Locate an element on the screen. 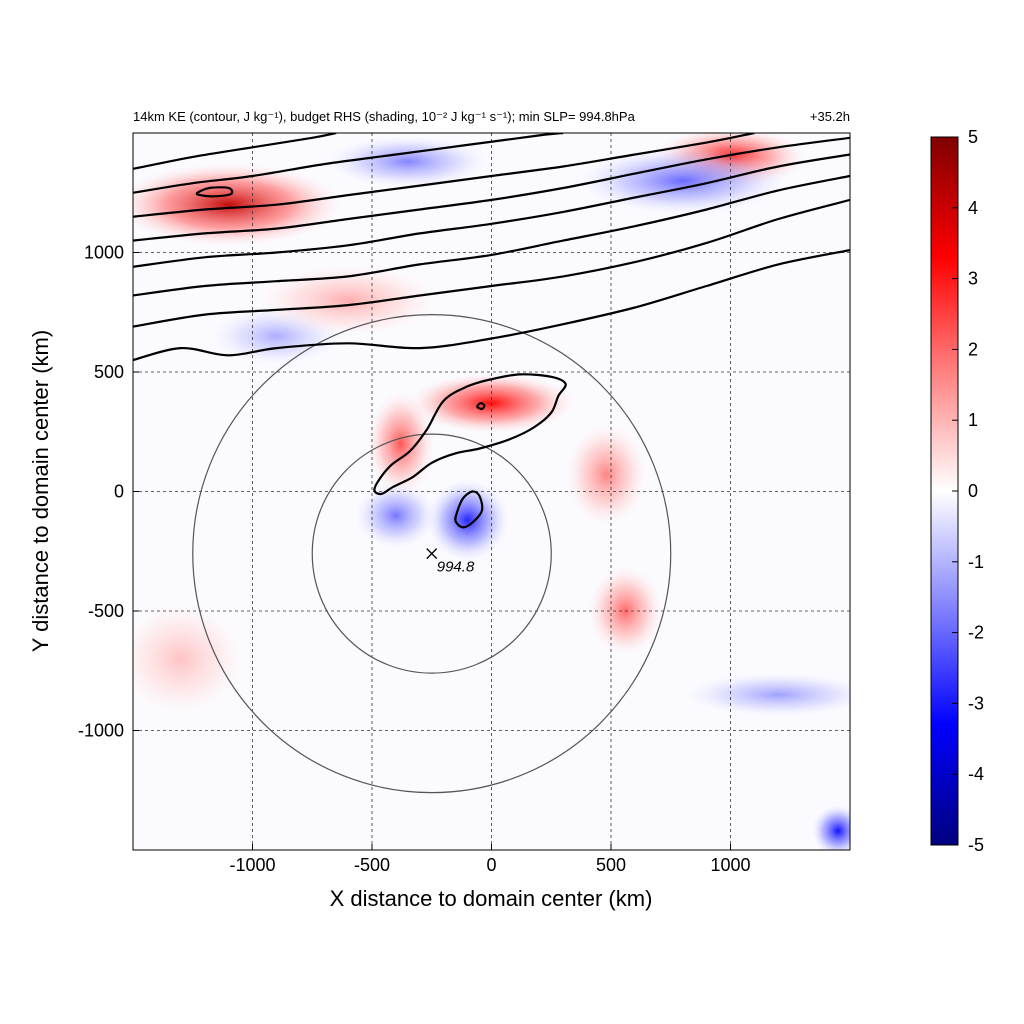 The image size is (1024, 1024). x-tick-label: 0 is located at coordinates (491, 865).